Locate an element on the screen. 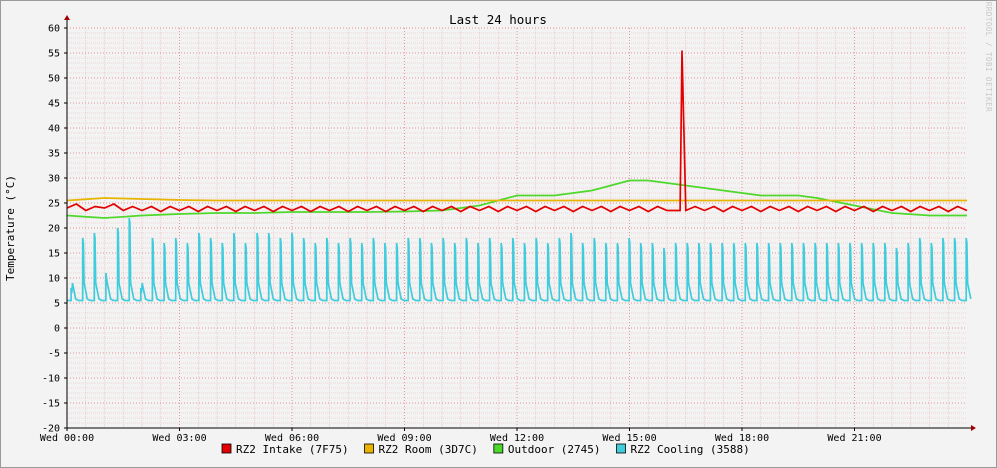 This screenshot has width=997, height=468. x-tick-label: Wed 03:00 is located at coordinates (179, 438).